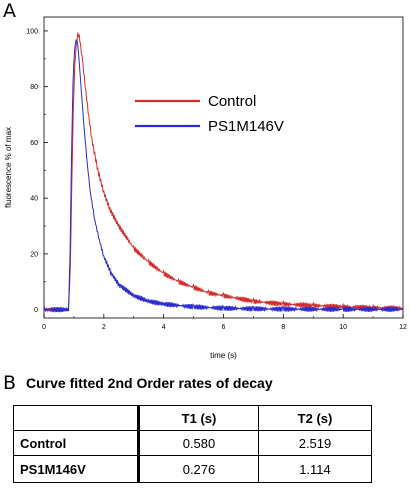  Describe the element at coordinates (76, 469) in the screenshot. I see `row-label-ps1m146v: PS1M146V` at that location.